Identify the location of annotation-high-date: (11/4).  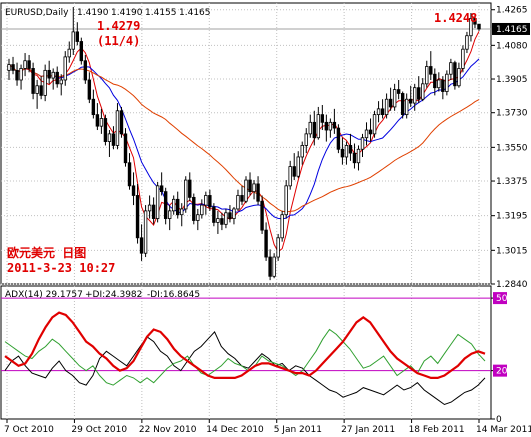
(118, 41).